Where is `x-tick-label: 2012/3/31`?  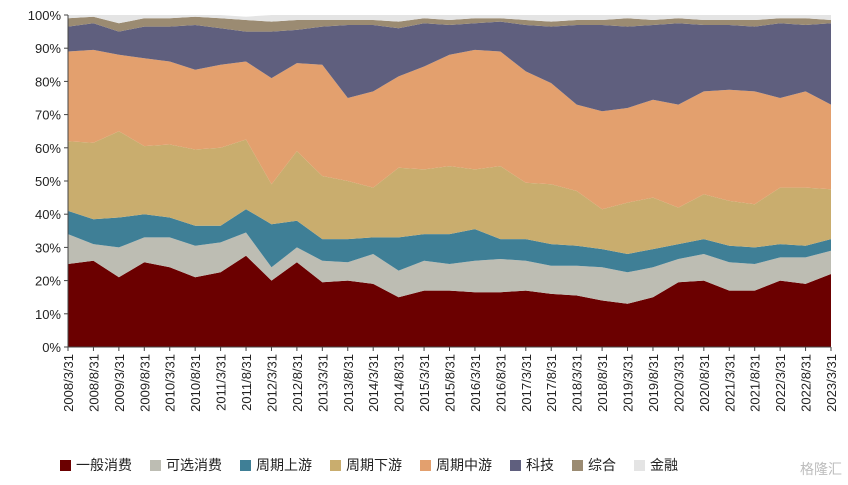 x-tick-label: 2012/3/31 is located at coordinates (271, 383).